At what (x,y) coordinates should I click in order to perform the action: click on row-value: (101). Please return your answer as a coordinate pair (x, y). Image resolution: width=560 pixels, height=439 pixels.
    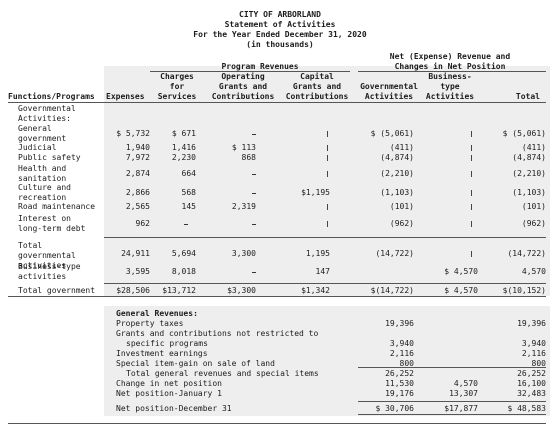
    Looking at the image, I should click on (401, 206).